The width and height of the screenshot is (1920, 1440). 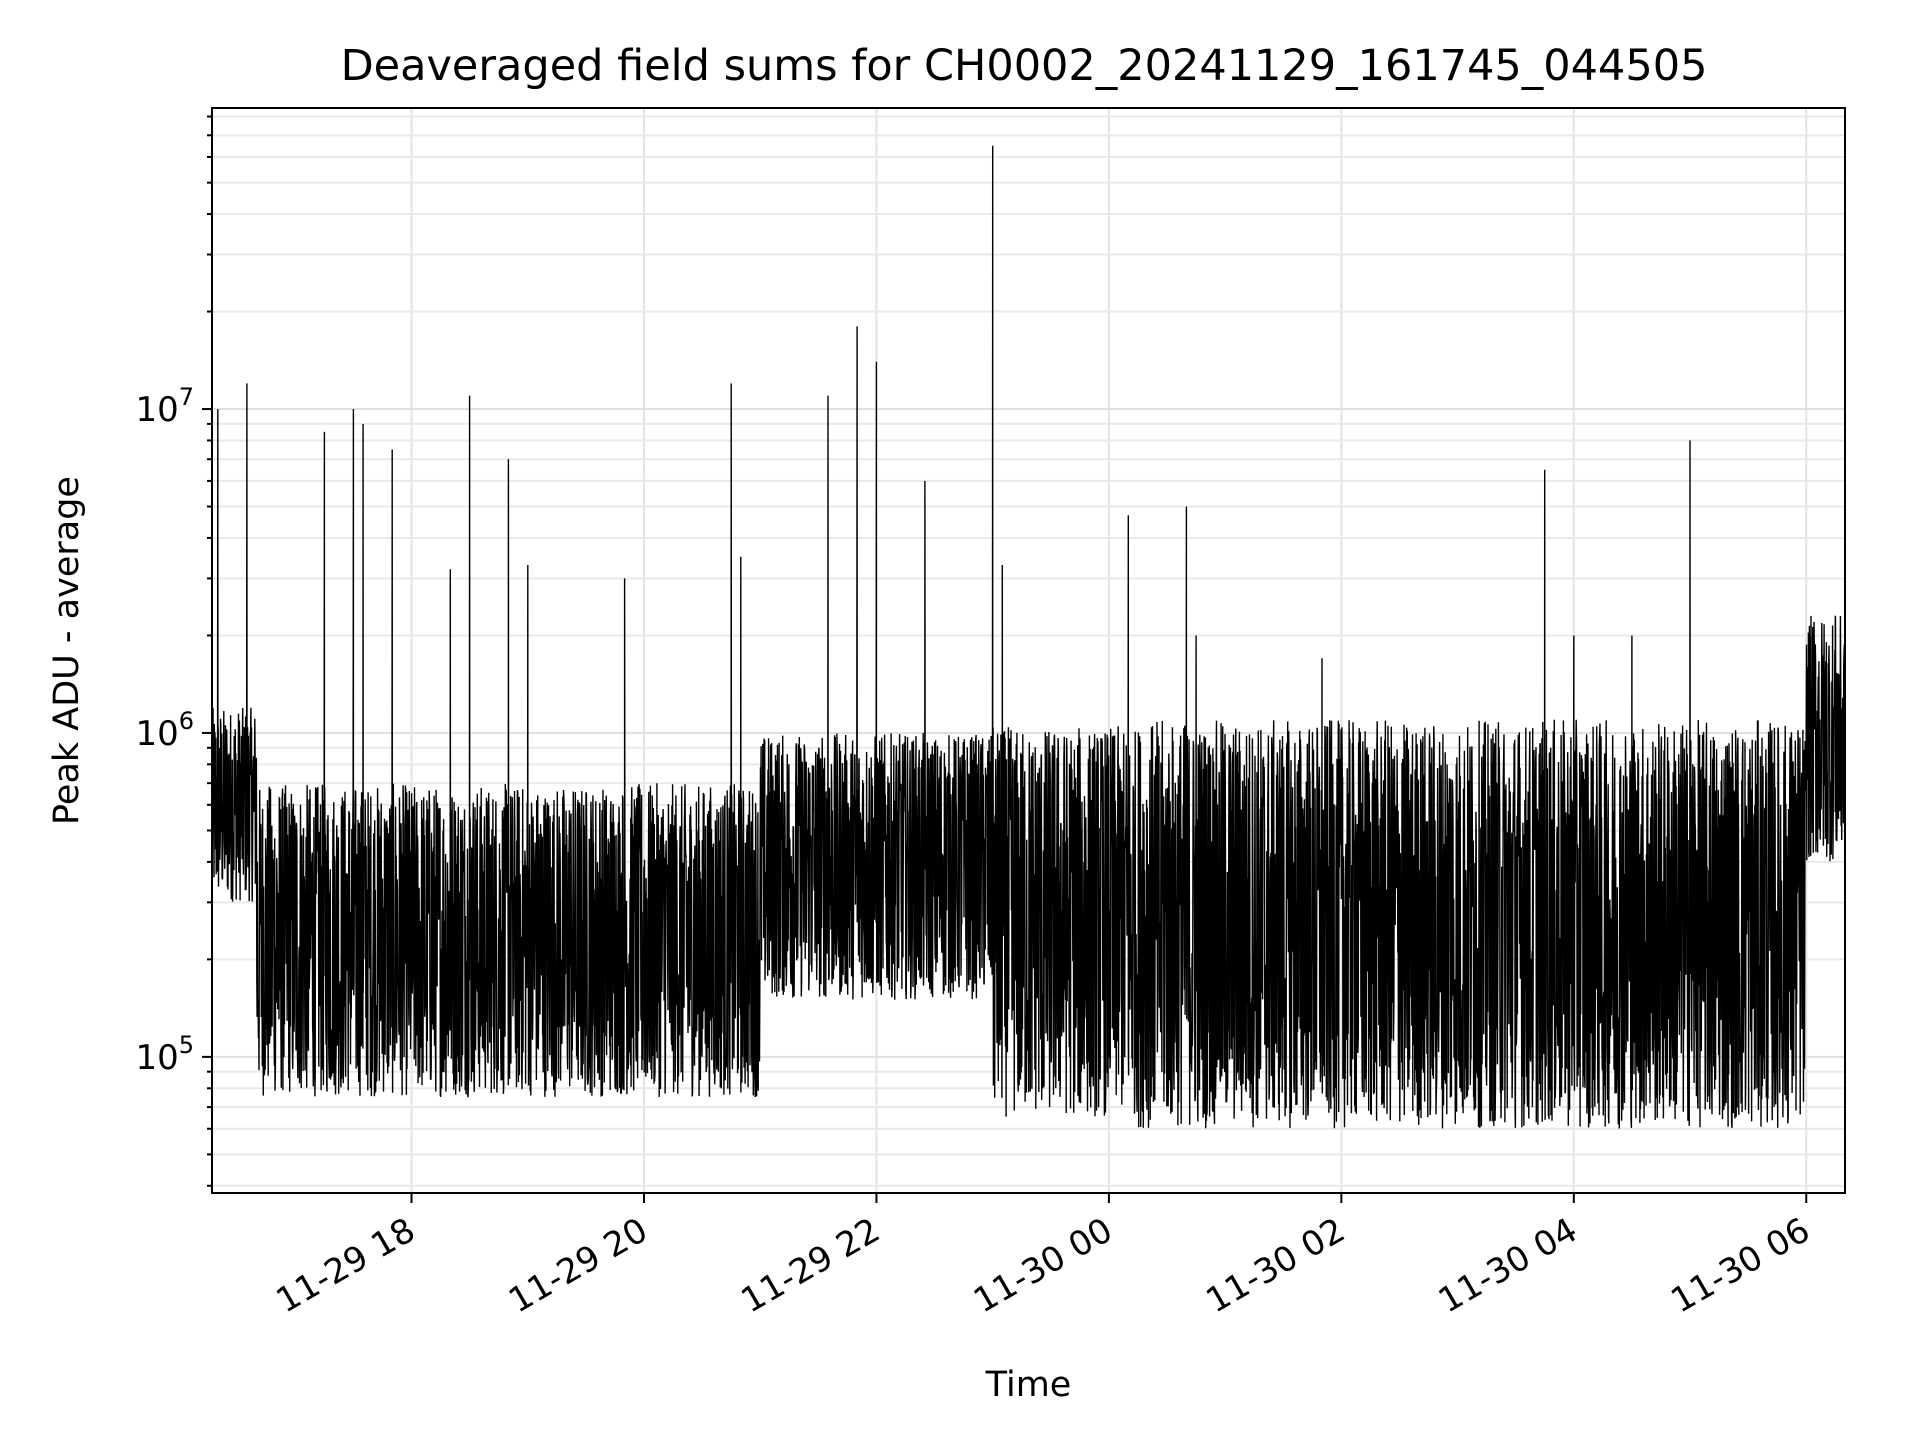 I want to click on x-tick-label: 11-30 06, so click(x=1740, y=1265).